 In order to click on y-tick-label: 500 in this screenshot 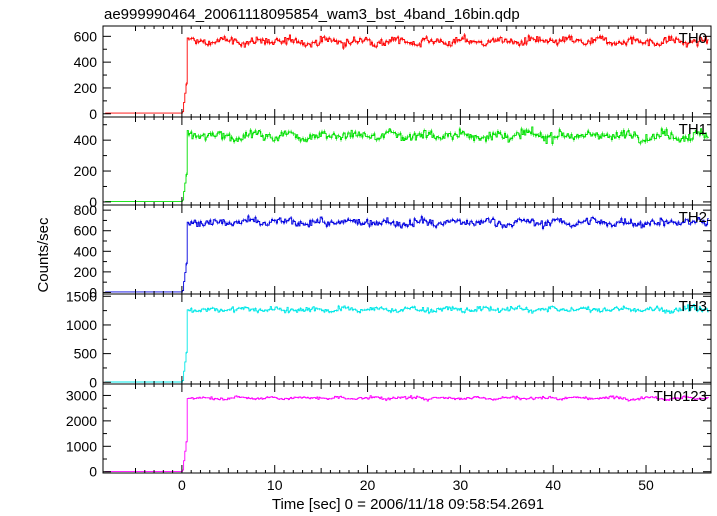, I will do `click(86, 354)`.